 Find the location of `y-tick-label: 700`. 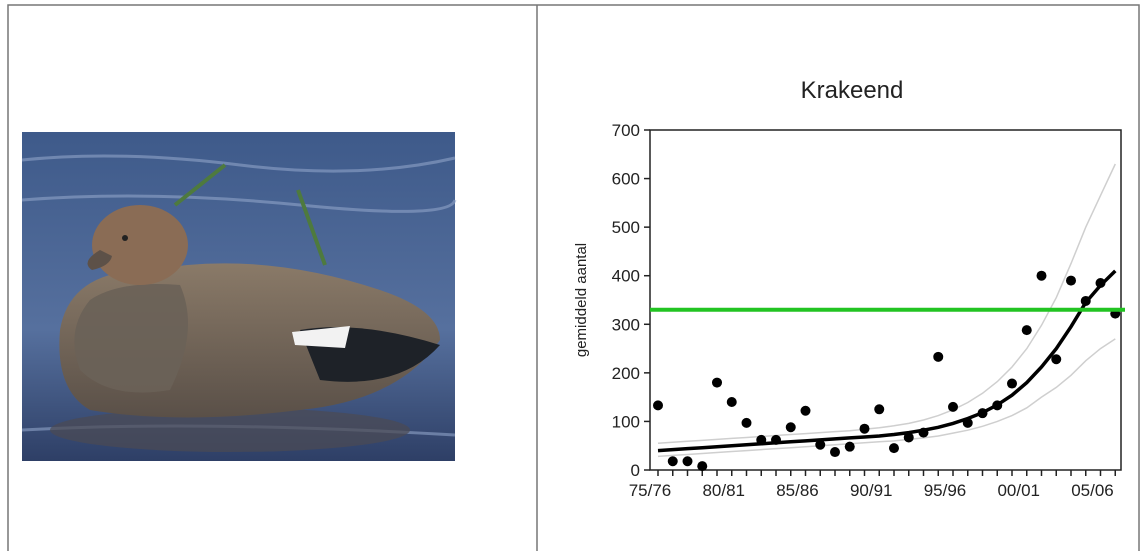

y-tick-label: 700 is located at coordinates (626, 130).